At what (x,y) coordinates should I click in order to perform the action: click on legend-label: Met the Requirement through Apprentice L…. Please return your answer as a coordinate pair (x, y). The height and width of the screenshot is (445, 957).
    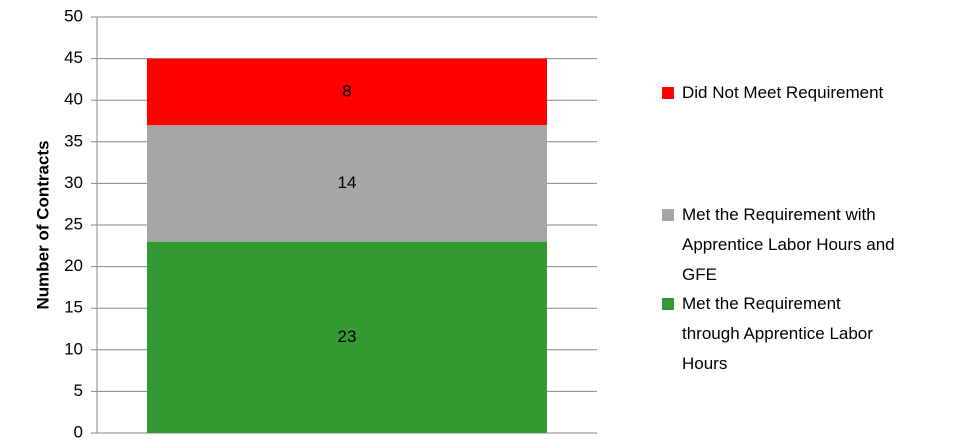
    Looking at the image, I should click on (777, 333).